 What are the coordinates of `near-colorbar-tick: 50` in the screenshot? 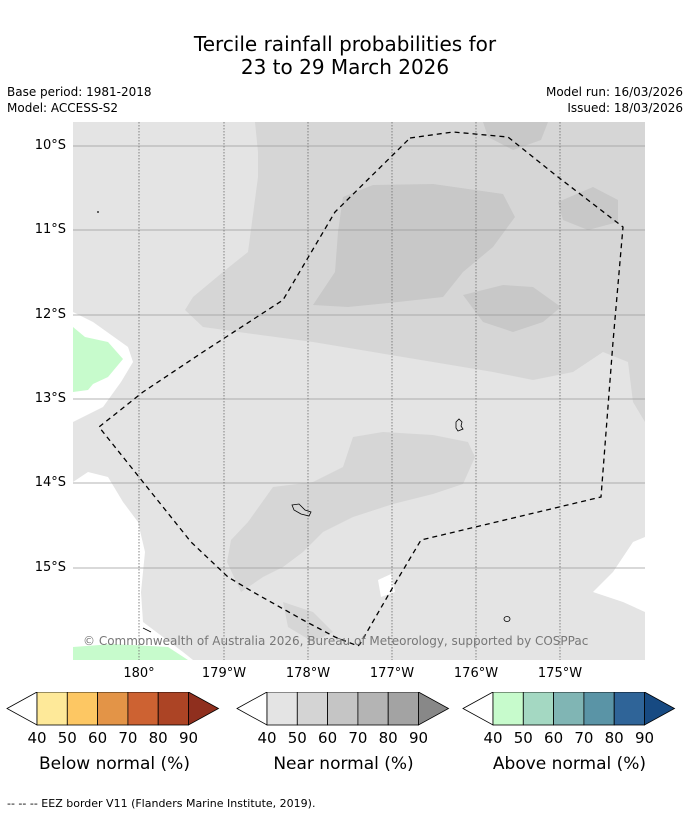 It's located at (297, 738).